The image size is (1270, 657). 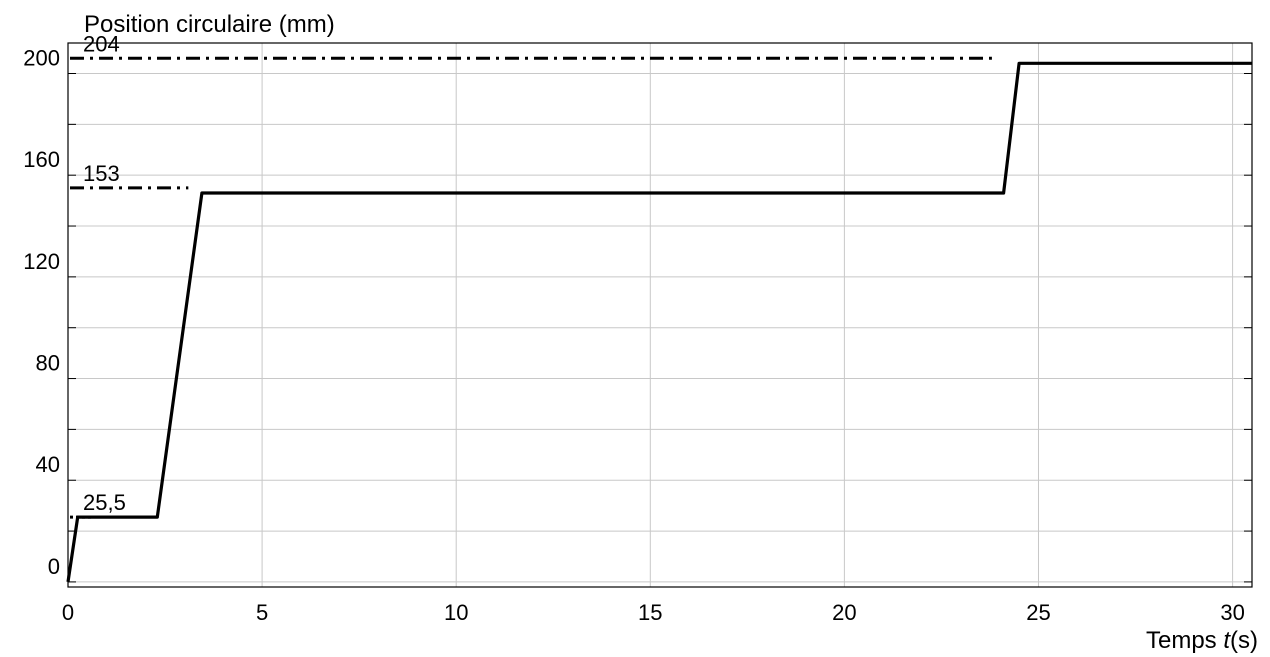 What do you see at coordinates (844, 612) in the screenshot?
I see `x-tick-label: 20` at bounding box center [844, 612].